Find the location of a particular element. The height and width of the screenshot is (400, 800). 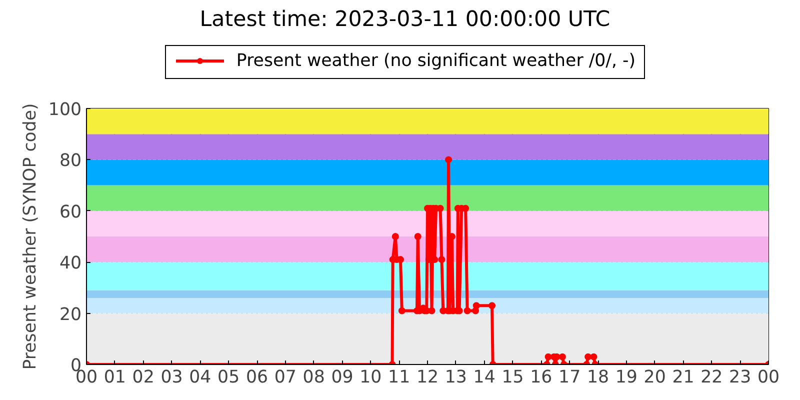

y-tick-label: 20 is located at coordinates (70, 314).